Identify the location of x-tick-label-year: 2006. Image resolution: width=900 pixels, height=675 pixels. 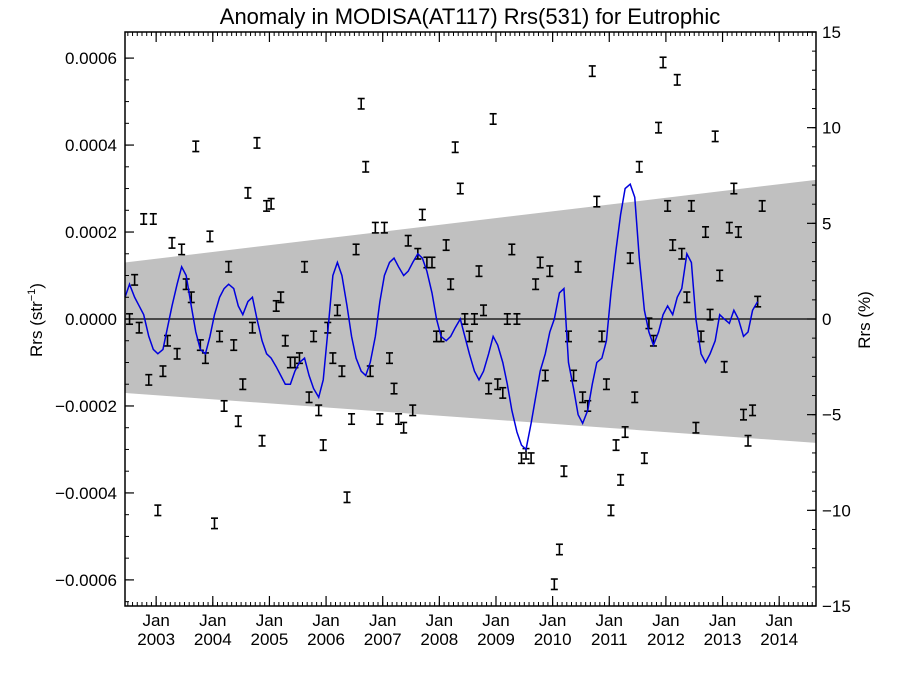
(326, 639).